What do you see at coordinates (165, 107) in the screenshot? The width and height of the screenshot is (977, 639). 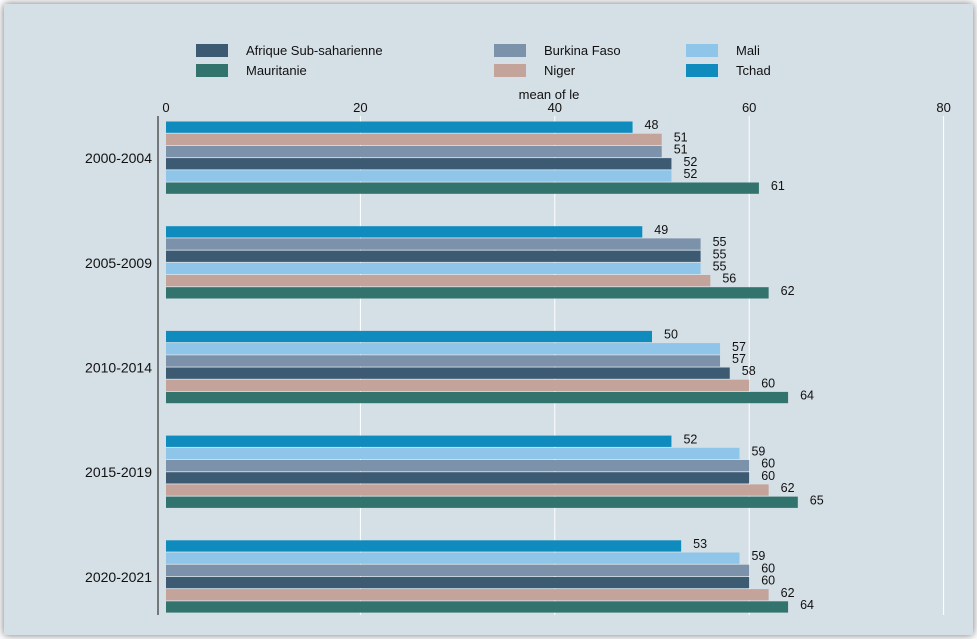 I see `x-tick-label: 0` at bounding box center [165, 107].